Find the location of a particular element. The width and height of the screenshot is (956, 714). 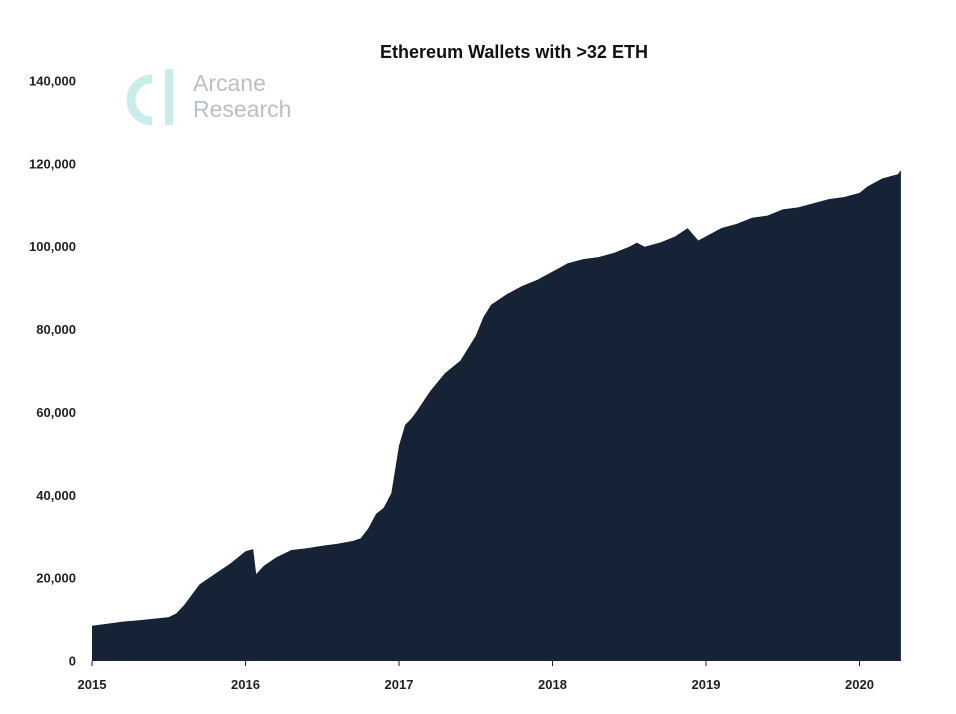

logo: Arcane Research is located at coordinates (208, 97).